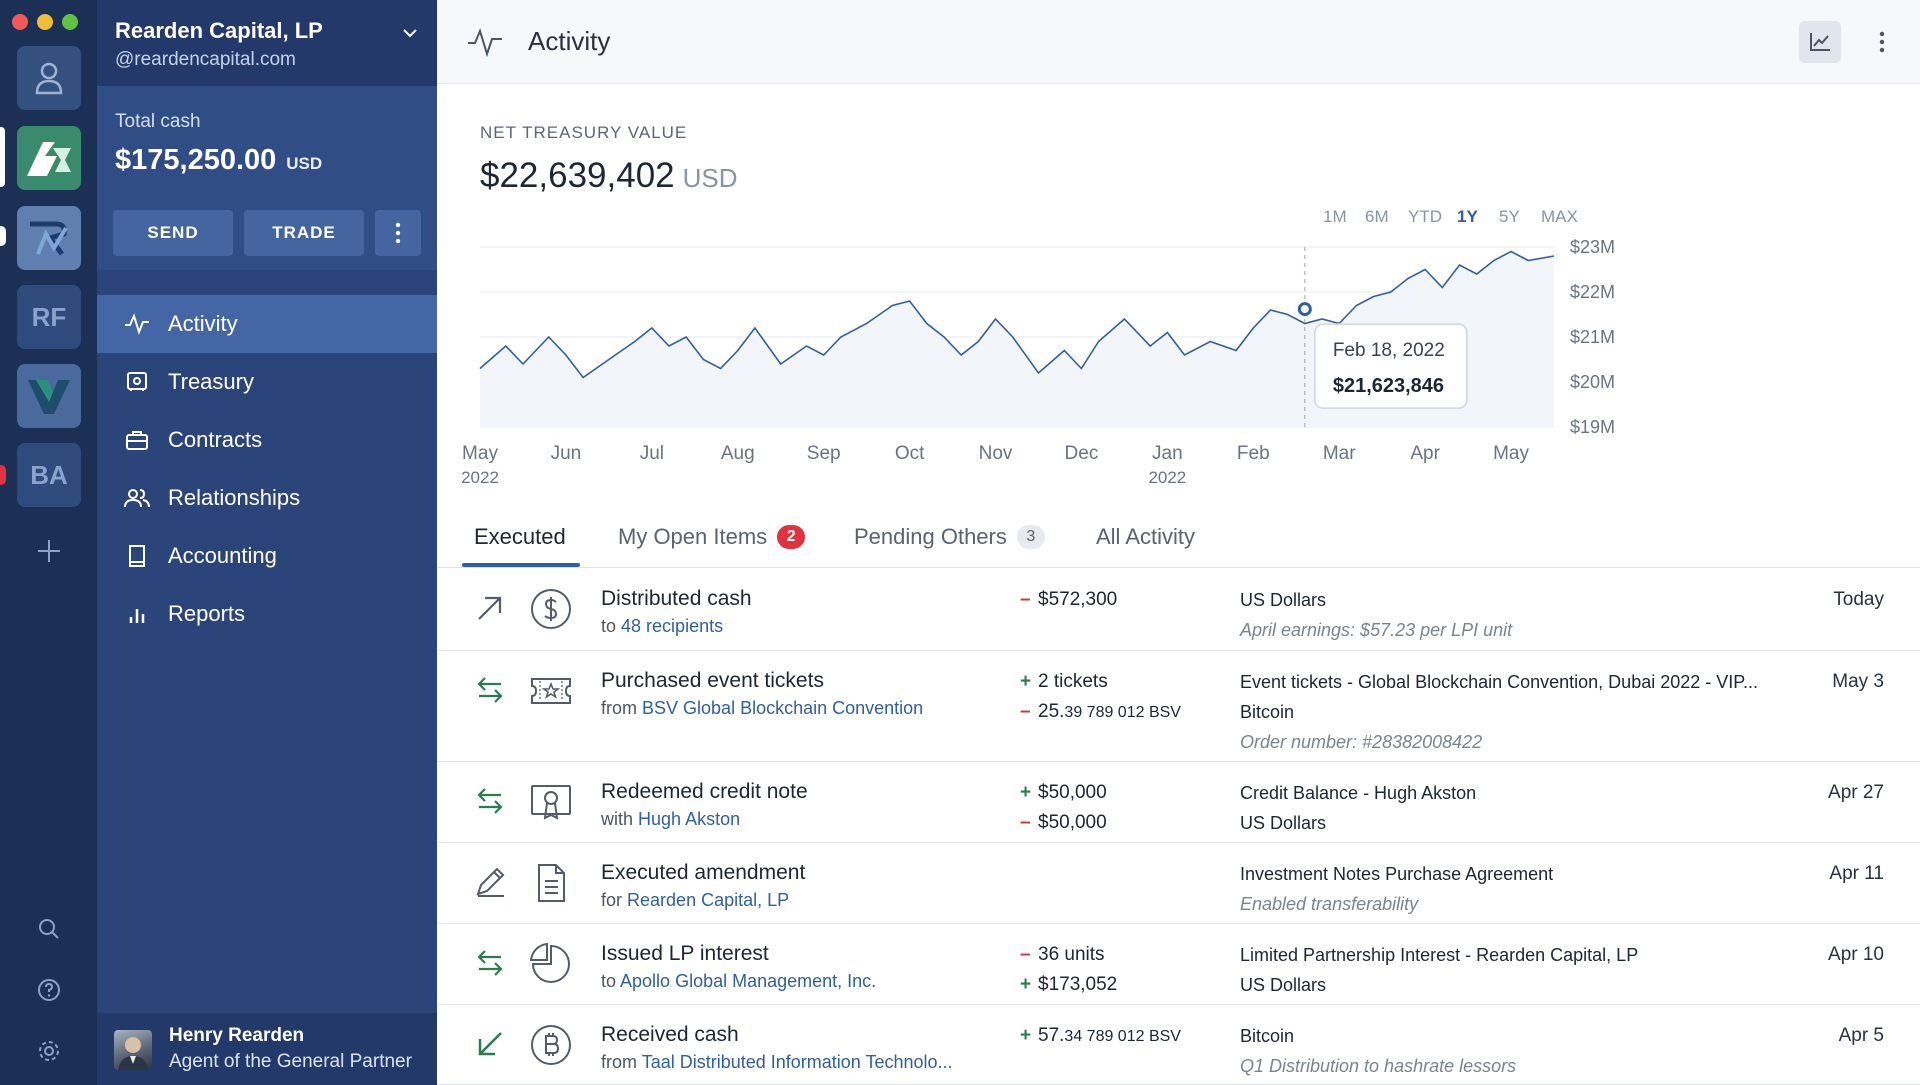 Image resolution: width=1920 pixels, height=1085 pixels. Describe the element at coordinates (551, 883) in the screenshot. I see `document-icon` at that location.